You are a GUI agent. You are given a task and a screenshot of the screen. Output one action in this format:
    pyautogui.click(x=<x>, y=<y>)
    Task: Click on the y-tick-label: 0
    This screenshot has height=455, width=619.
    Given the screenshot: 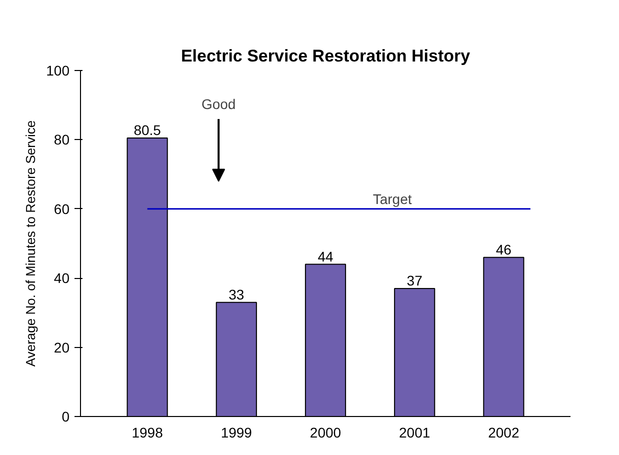 What is the action you would take?
    pyautogui.click(x=66, y=416)
    